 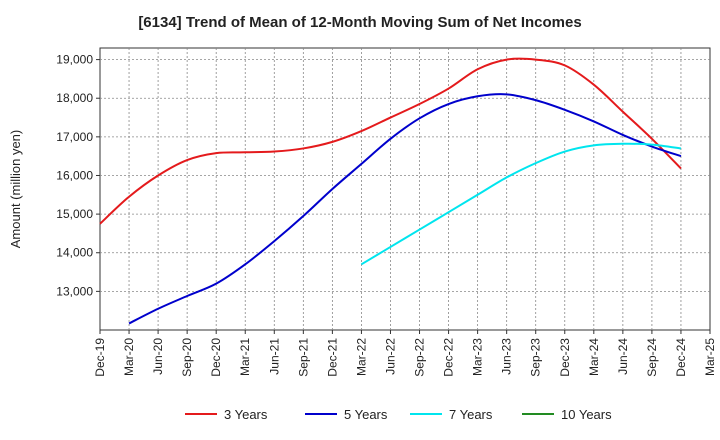 What do you see at coordinates (361, 357) in the screenshot?
I see `x-tick-label: Mar-22` at bounding box center [361, 357].